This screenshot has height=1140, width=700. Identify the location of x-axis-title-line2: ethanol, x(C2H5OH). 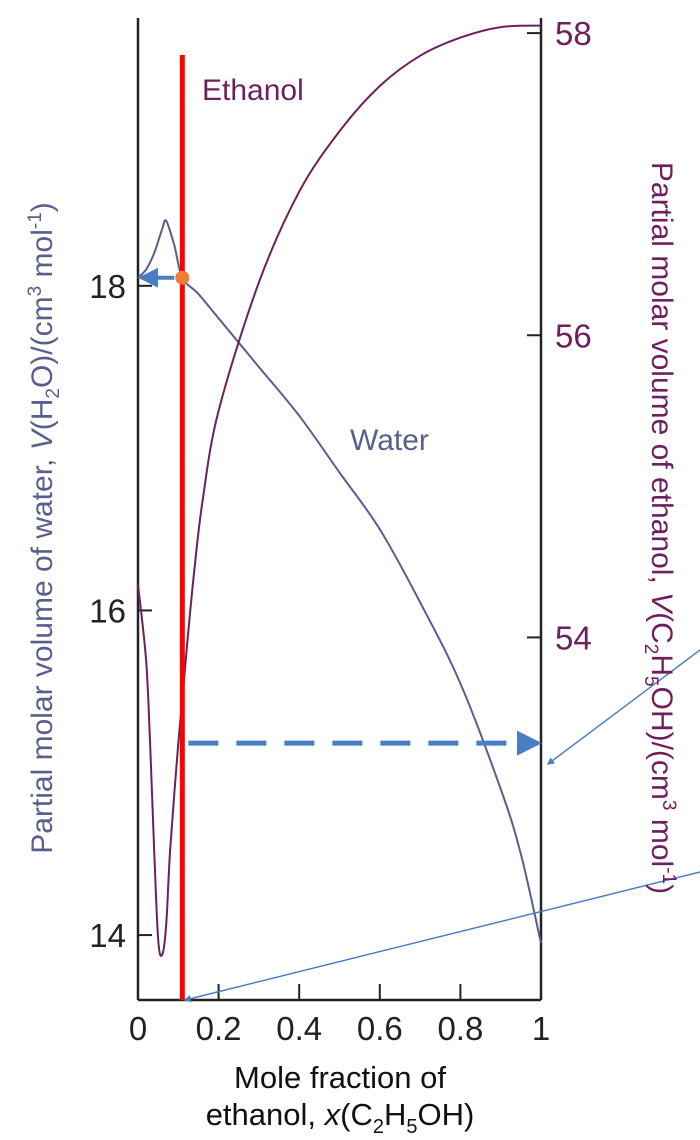
(340, 1117).